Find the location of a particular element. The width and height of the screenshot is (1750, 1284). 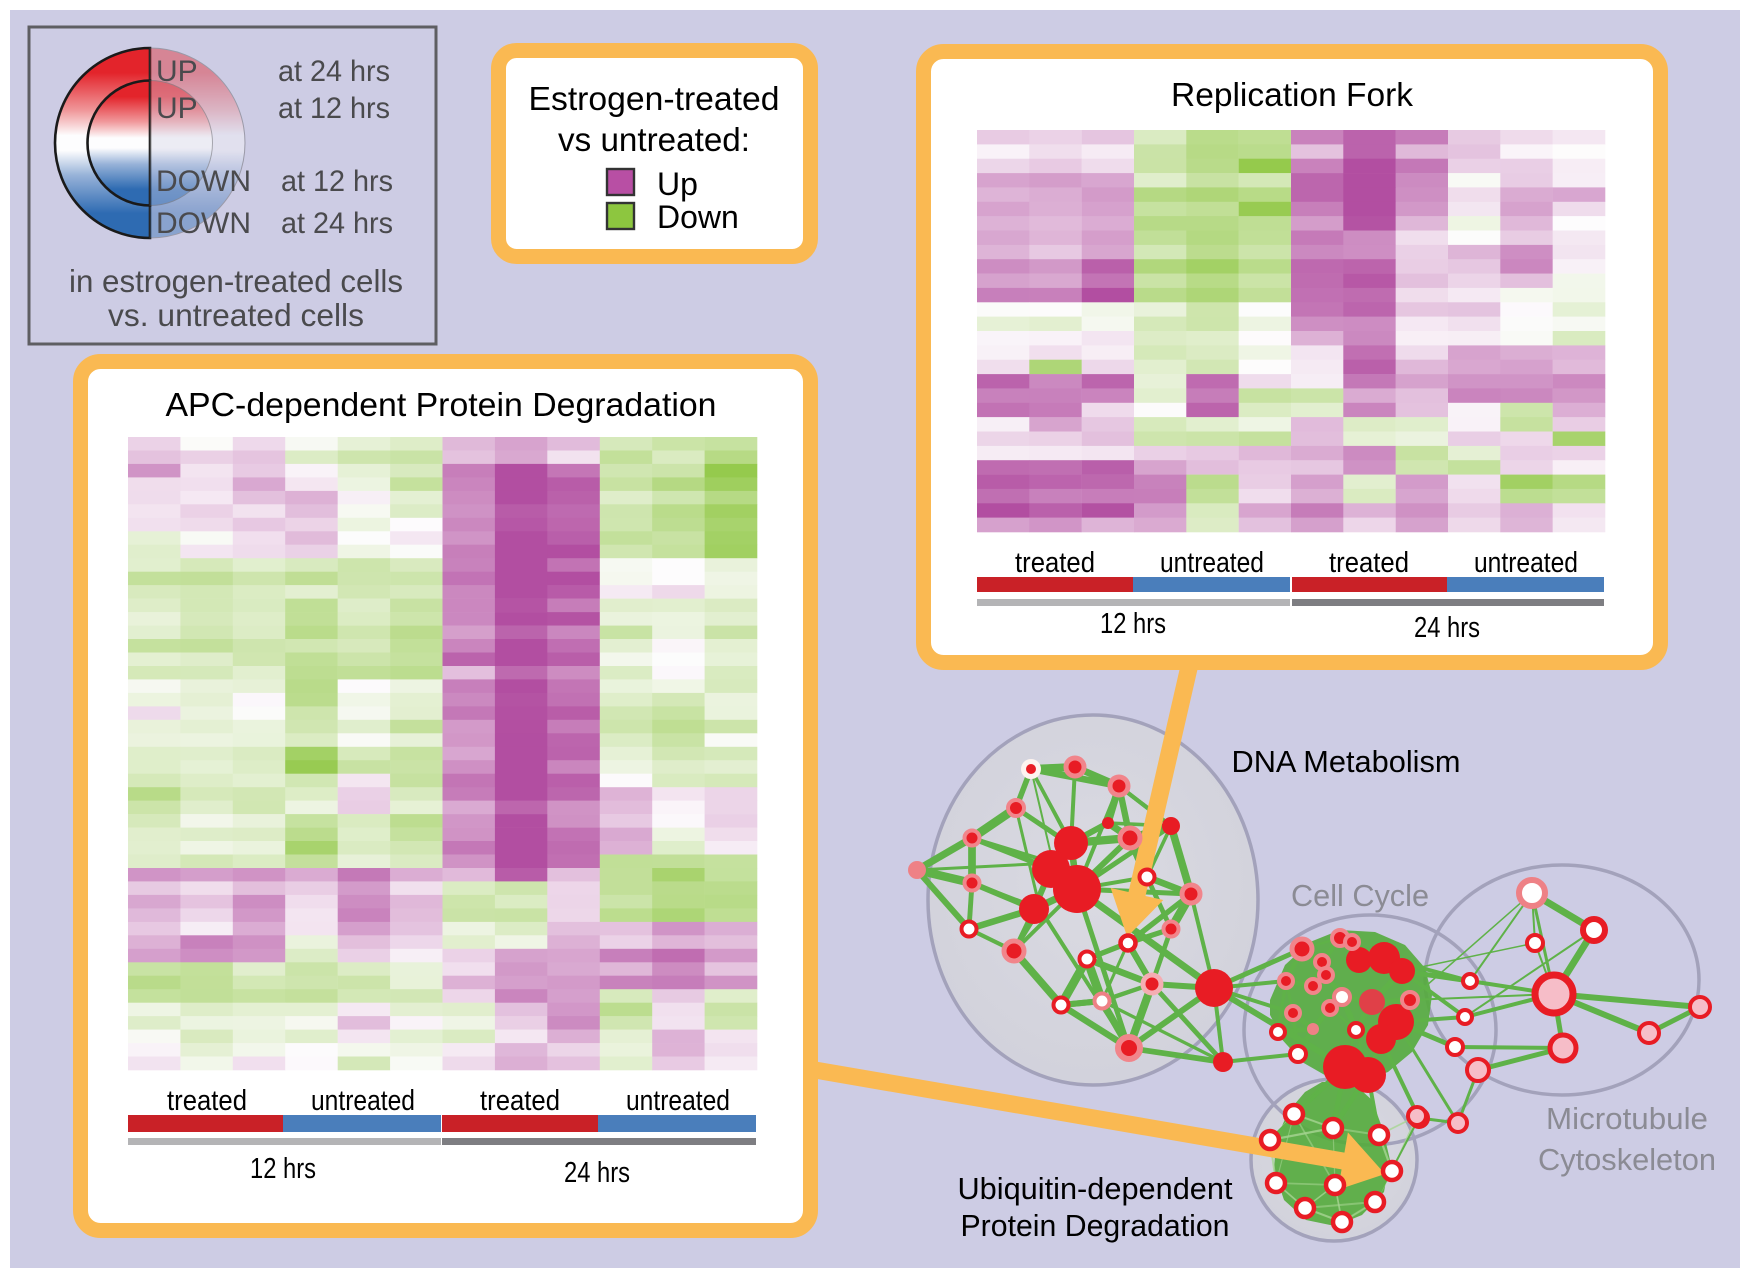

svg-text: Protein Degradation is located at coordinates (1095, 1225).